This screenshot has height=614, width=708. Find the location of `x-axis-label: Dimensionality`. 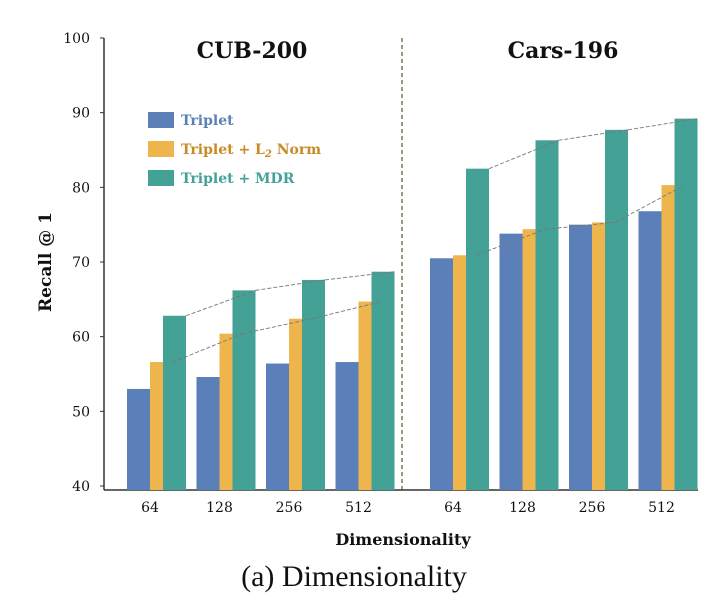

x-axis-label: Dimensionality is located at coordinates (403, 539).